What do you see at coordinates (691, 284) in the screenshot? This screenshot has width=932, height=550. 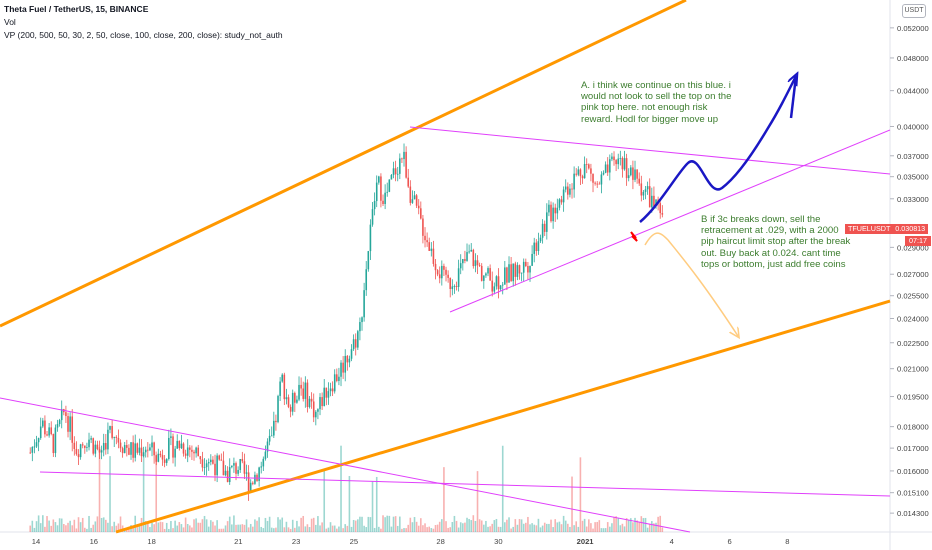 I see `orange-bearish-projection-arrow` at bounding box center [691, 284].